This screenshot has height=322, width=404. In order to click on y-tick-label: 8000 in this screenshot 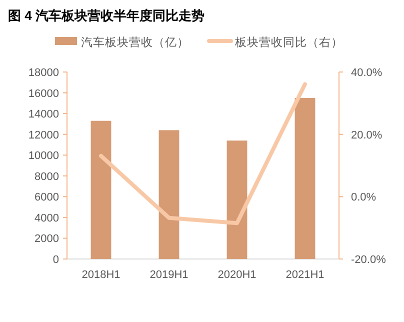, I will do `click(46, 176)`.